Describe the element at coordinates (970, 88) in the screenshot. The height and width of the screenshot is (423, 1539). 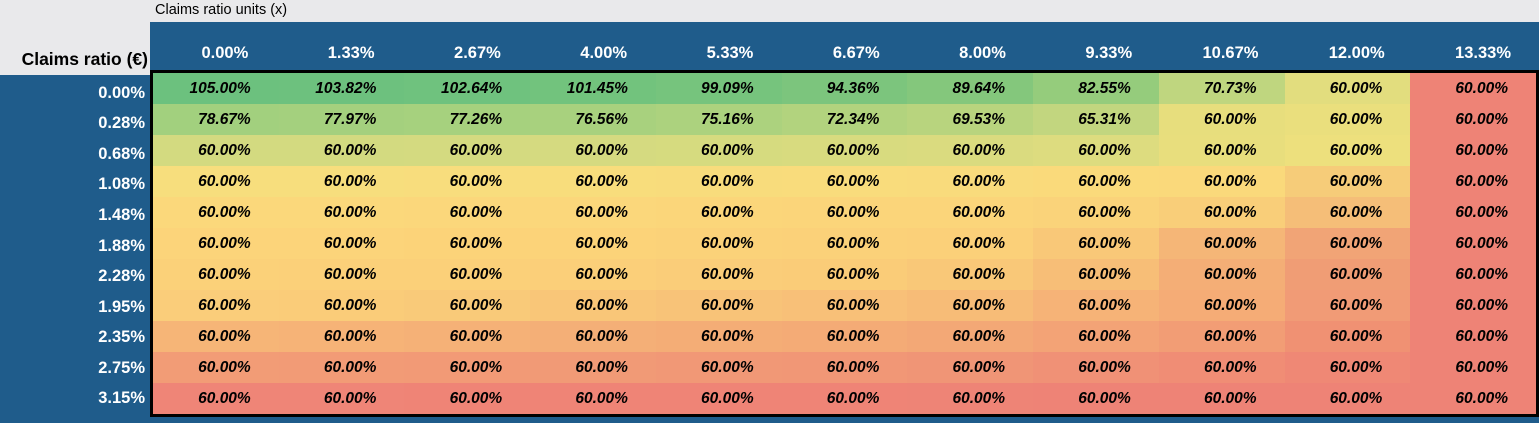
I see `table-cell: 89.64%` at that location.